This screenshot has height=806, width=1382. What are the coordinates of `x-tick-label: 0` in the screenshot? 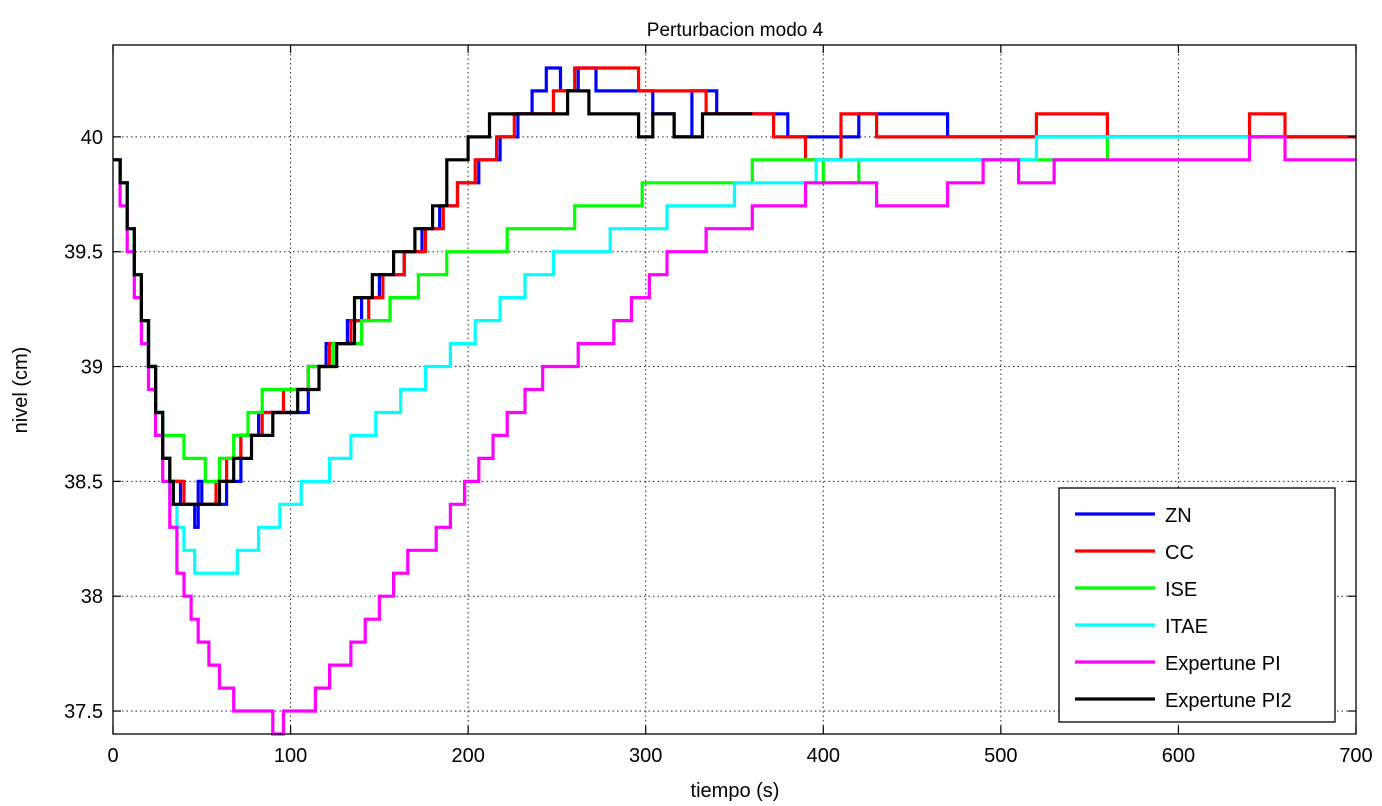 It's located at (112, 756).